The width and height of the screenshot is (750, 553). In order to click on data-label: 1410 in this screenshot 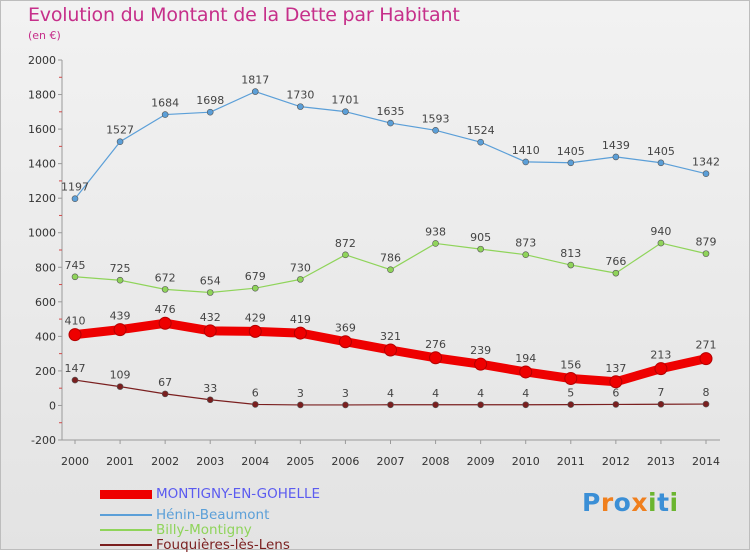, I will do `click(526, 150)`.